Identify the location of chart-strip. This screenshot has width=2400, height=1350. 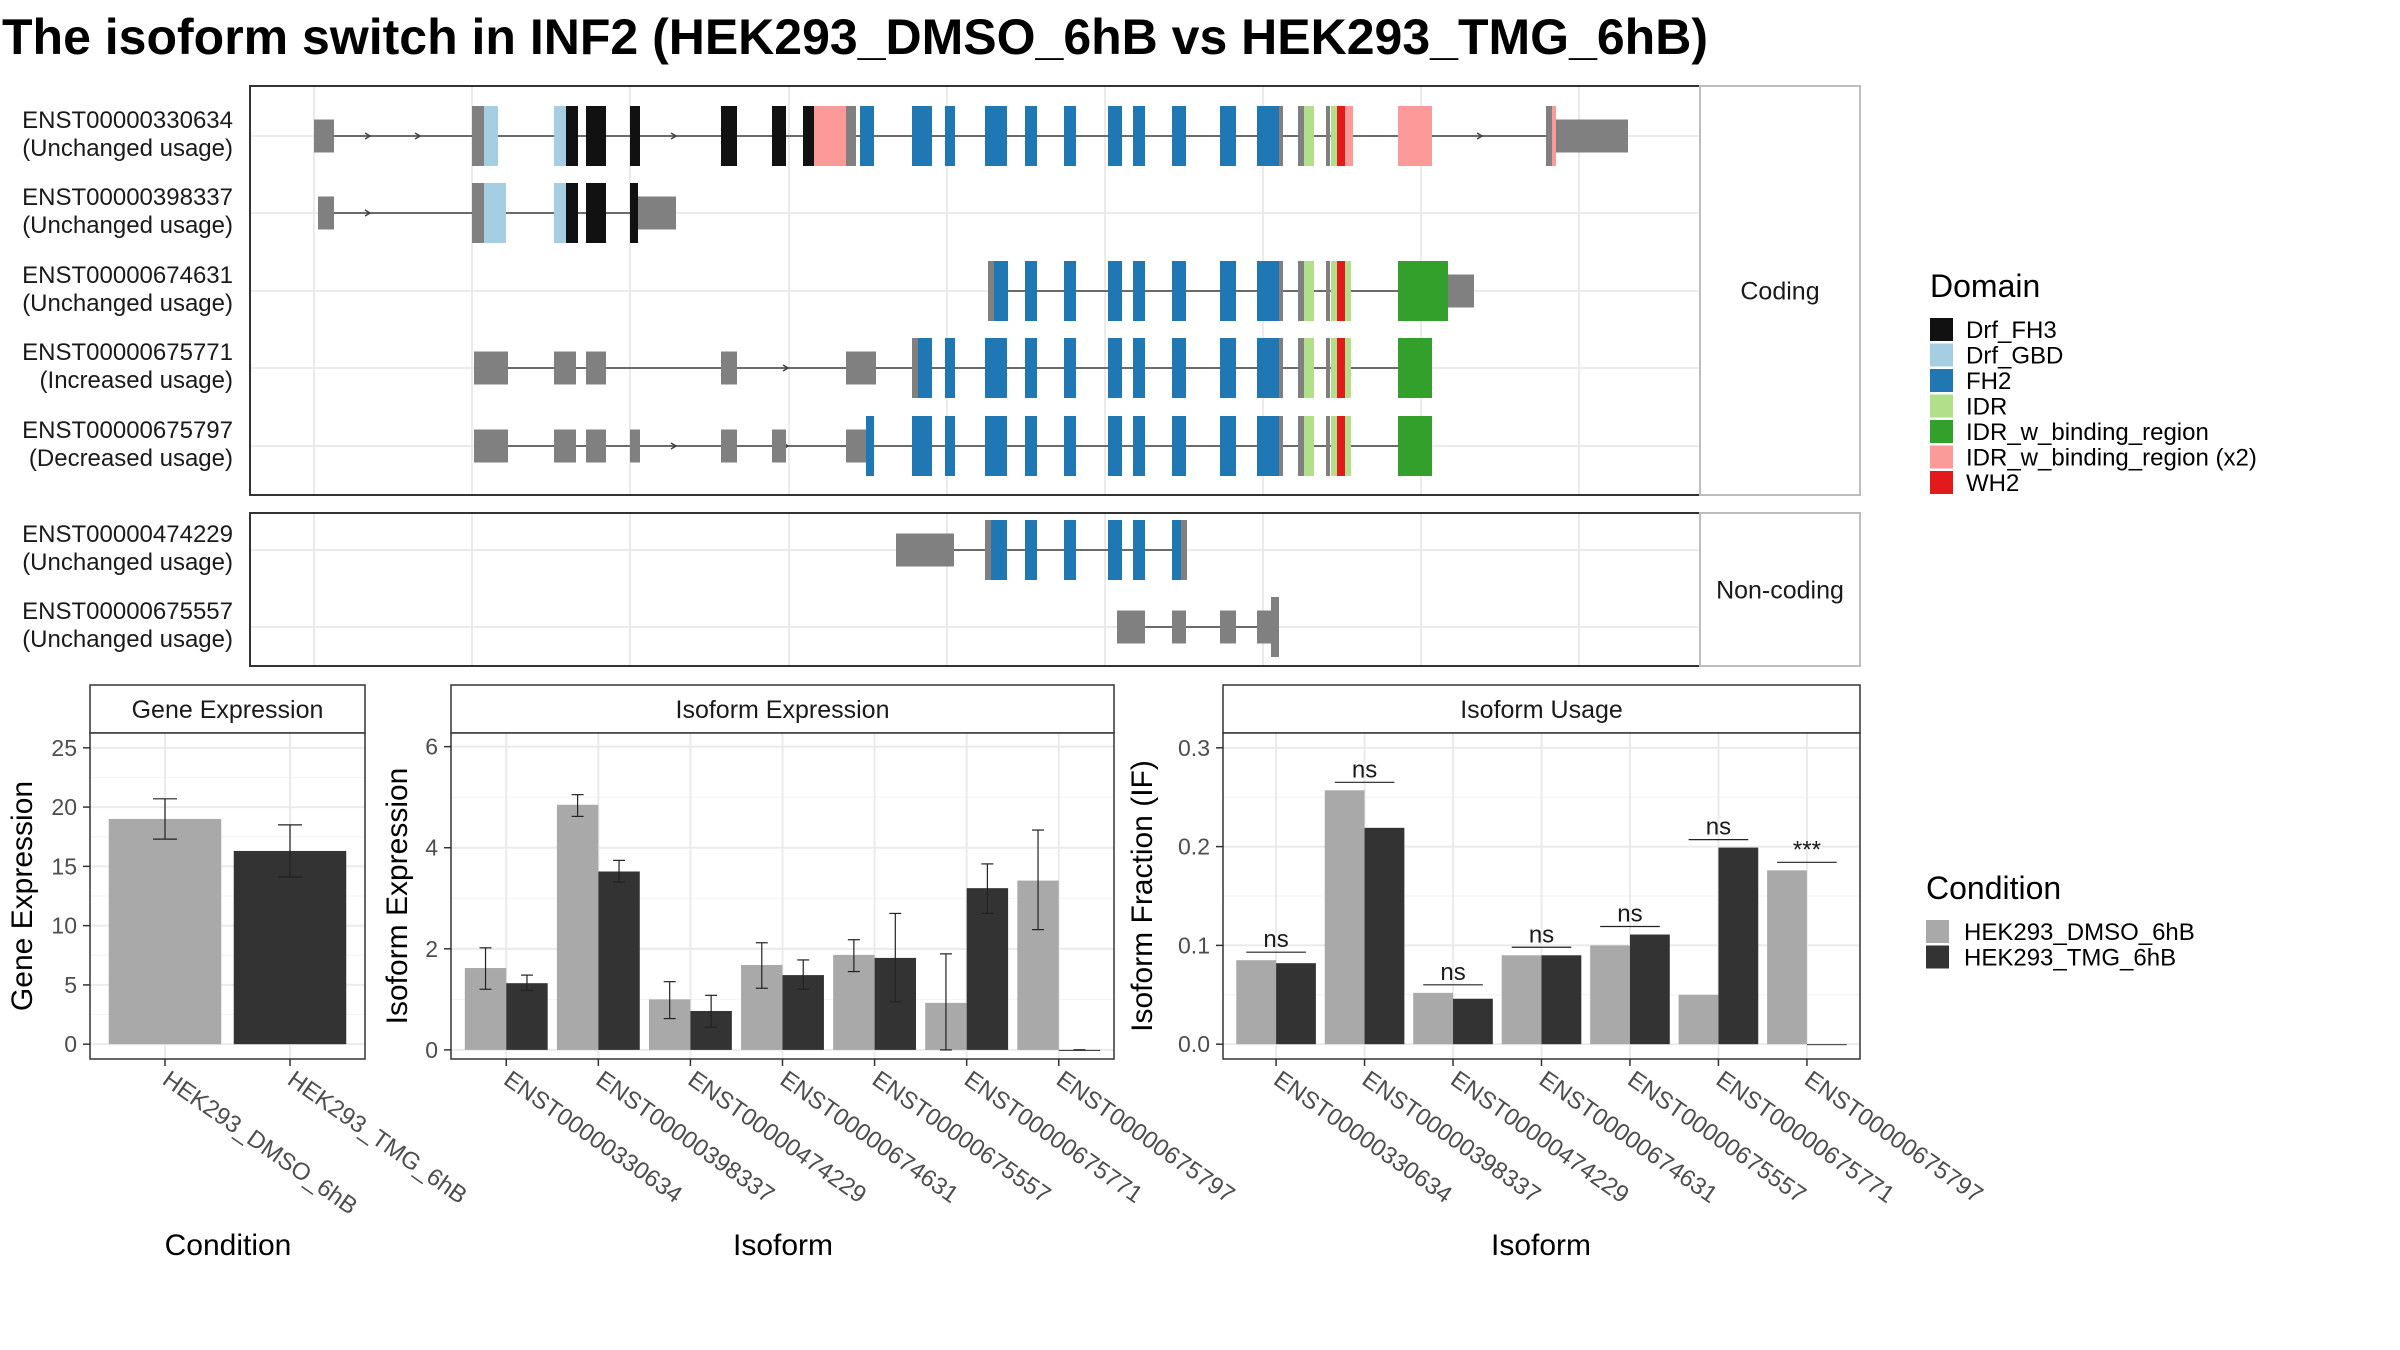
(782, 709).